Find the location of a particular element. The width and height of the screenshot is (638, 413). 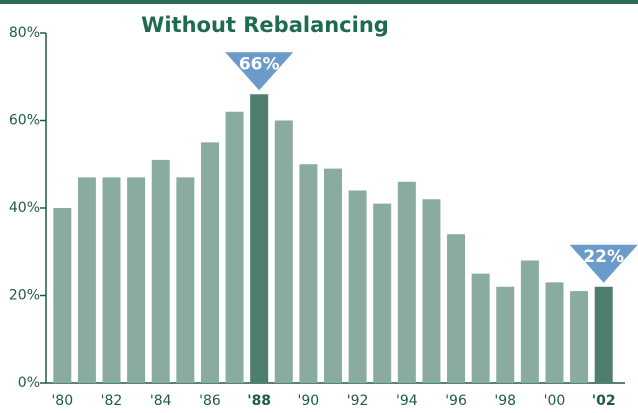

y-tick-label: 80% is located at coordinates (24, 33).